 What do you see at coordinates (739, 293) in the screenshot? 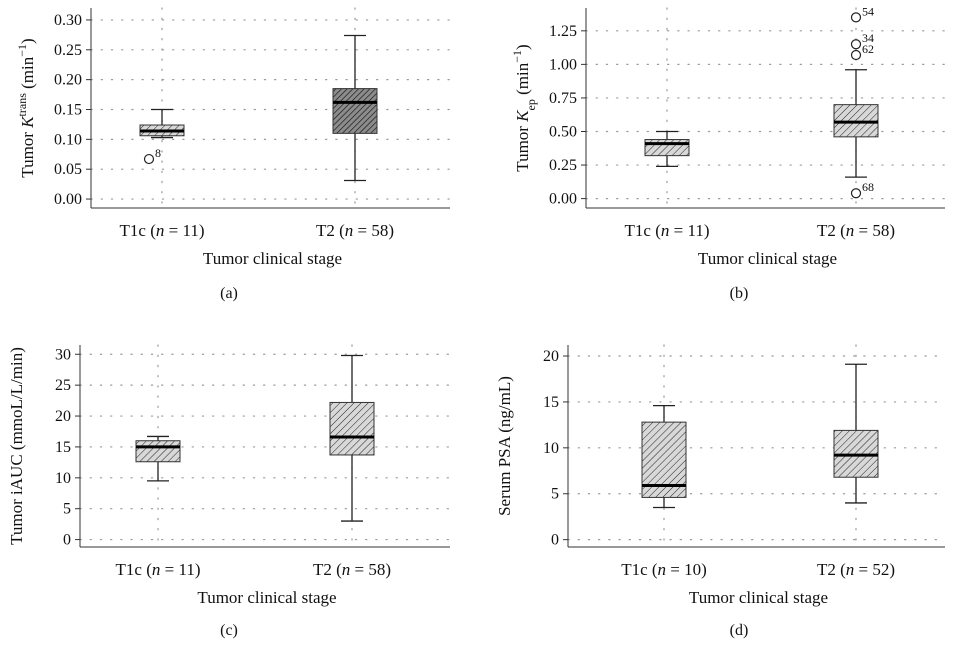
I see `panel-label: (b)` at bounding box center [739, 293].